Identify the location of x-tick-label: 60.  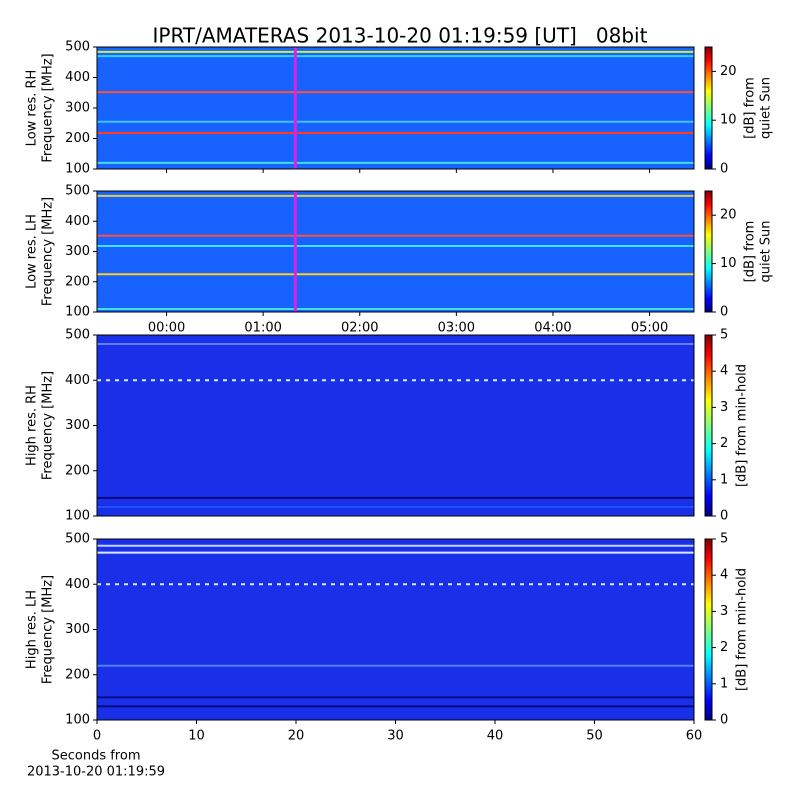
(694, 736).